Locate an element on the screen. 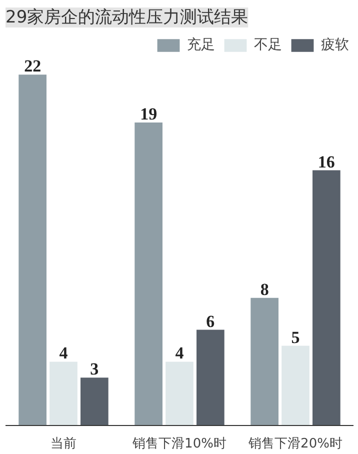 This screenshot has height=454, width=358. legend-label: 不足 is located at coordinates (268, 45).